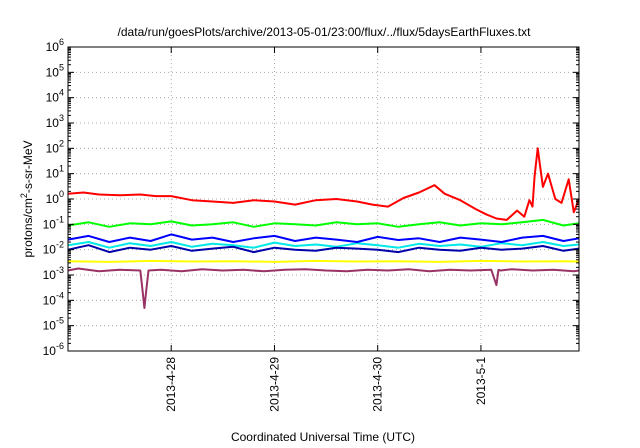 This screenshot has width=640, height=448. I want to click on y-tick-label: 10⁰, so click(55, 197).